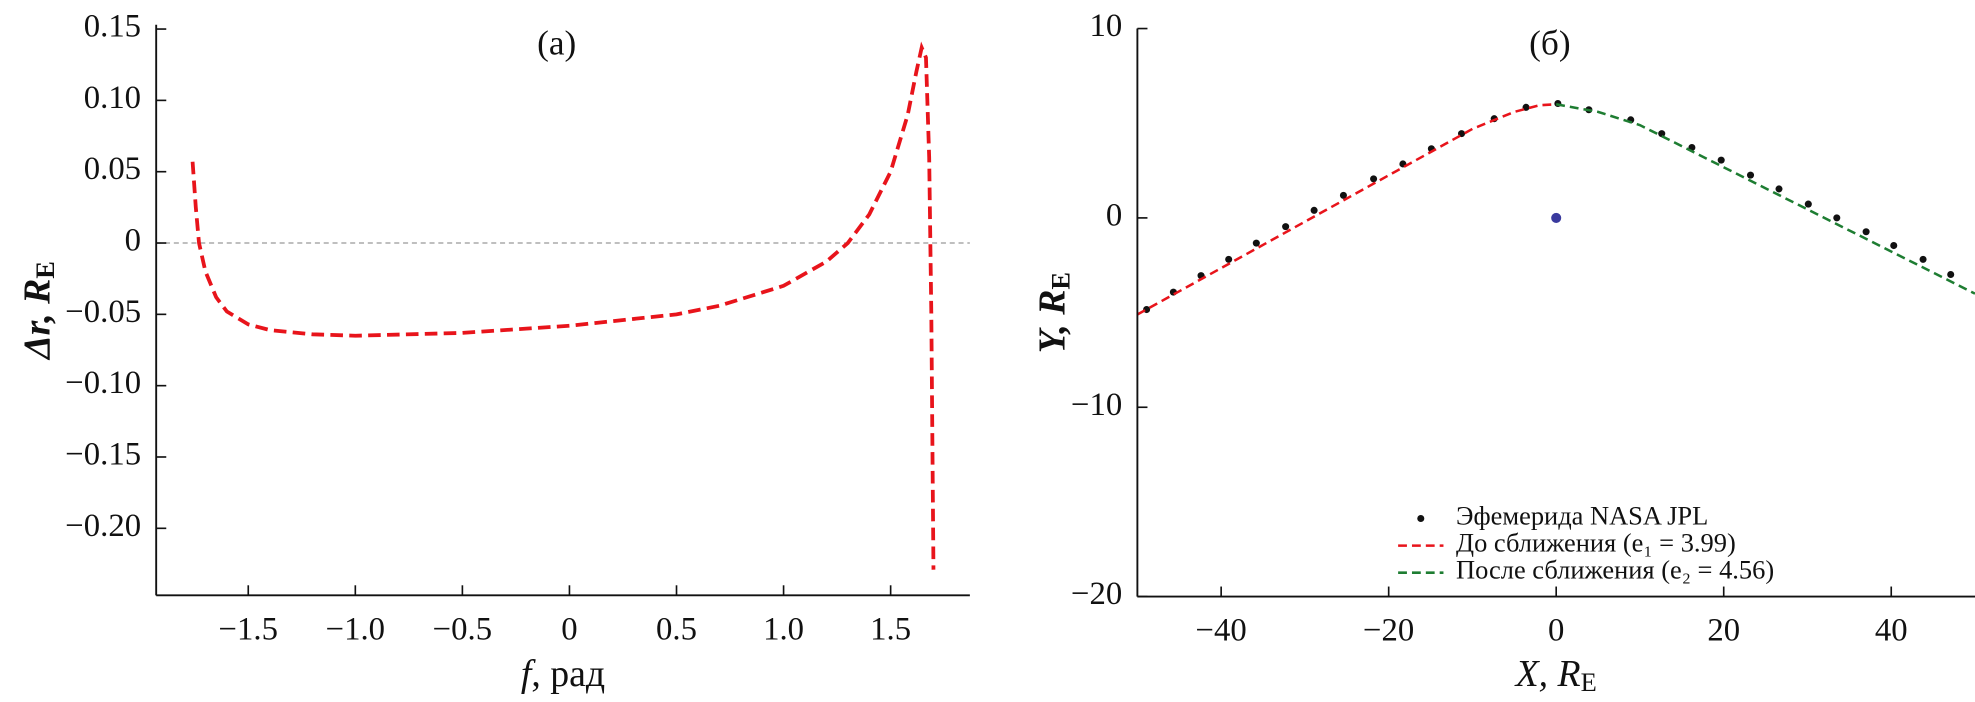  I want to click on legend-label: До сближения (e₁ = 3.99), so click(1596, 543).